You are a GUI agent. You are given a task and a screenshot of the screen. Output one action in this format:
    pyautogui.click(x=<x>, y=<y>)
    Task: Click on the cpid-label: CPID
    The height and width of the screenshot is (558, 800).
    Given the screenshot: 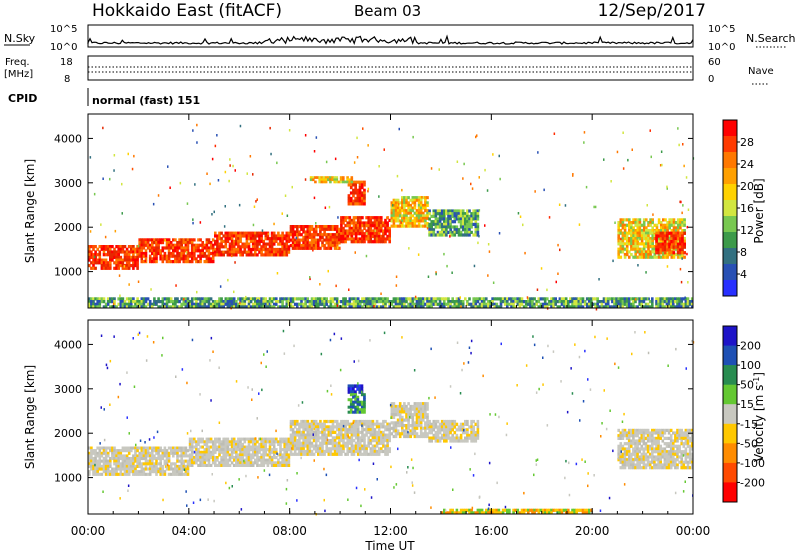 What is the action you would take?
    pyautogui.click(x=22, y=98)
    